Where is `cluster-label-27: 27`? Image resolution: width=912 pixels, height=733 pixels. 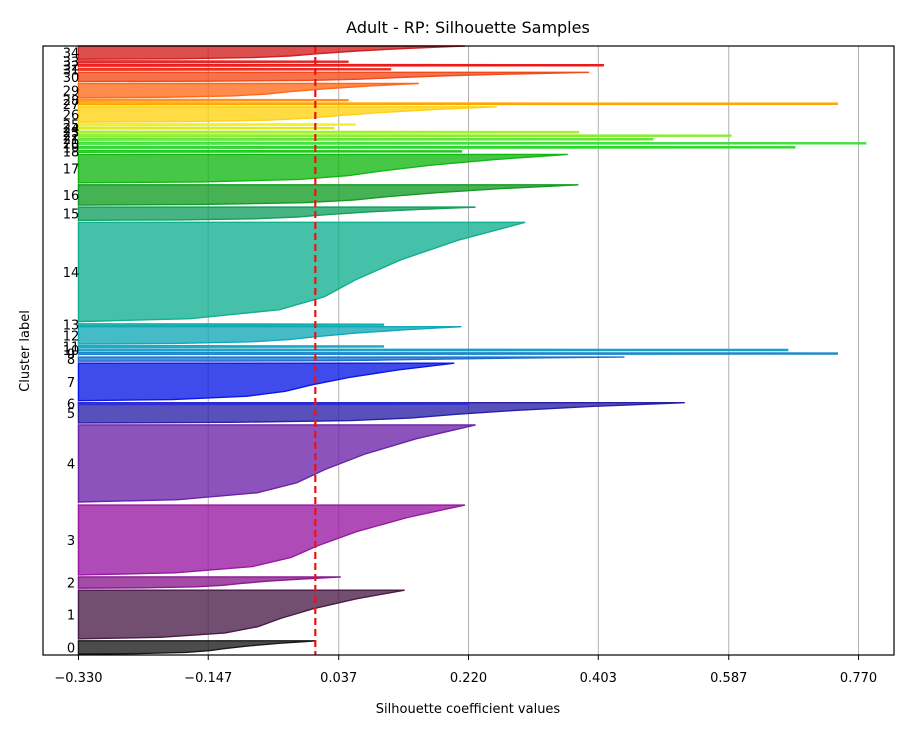
cluster-label-27: 27 is located at coordinates (71, 105).